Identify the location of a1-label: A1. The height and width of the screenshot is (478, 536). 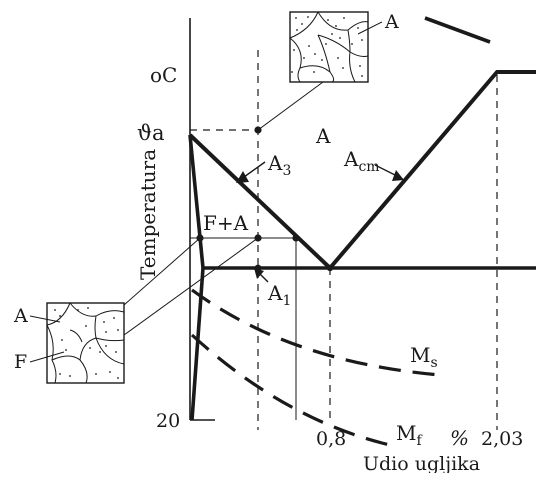
(279, 295).